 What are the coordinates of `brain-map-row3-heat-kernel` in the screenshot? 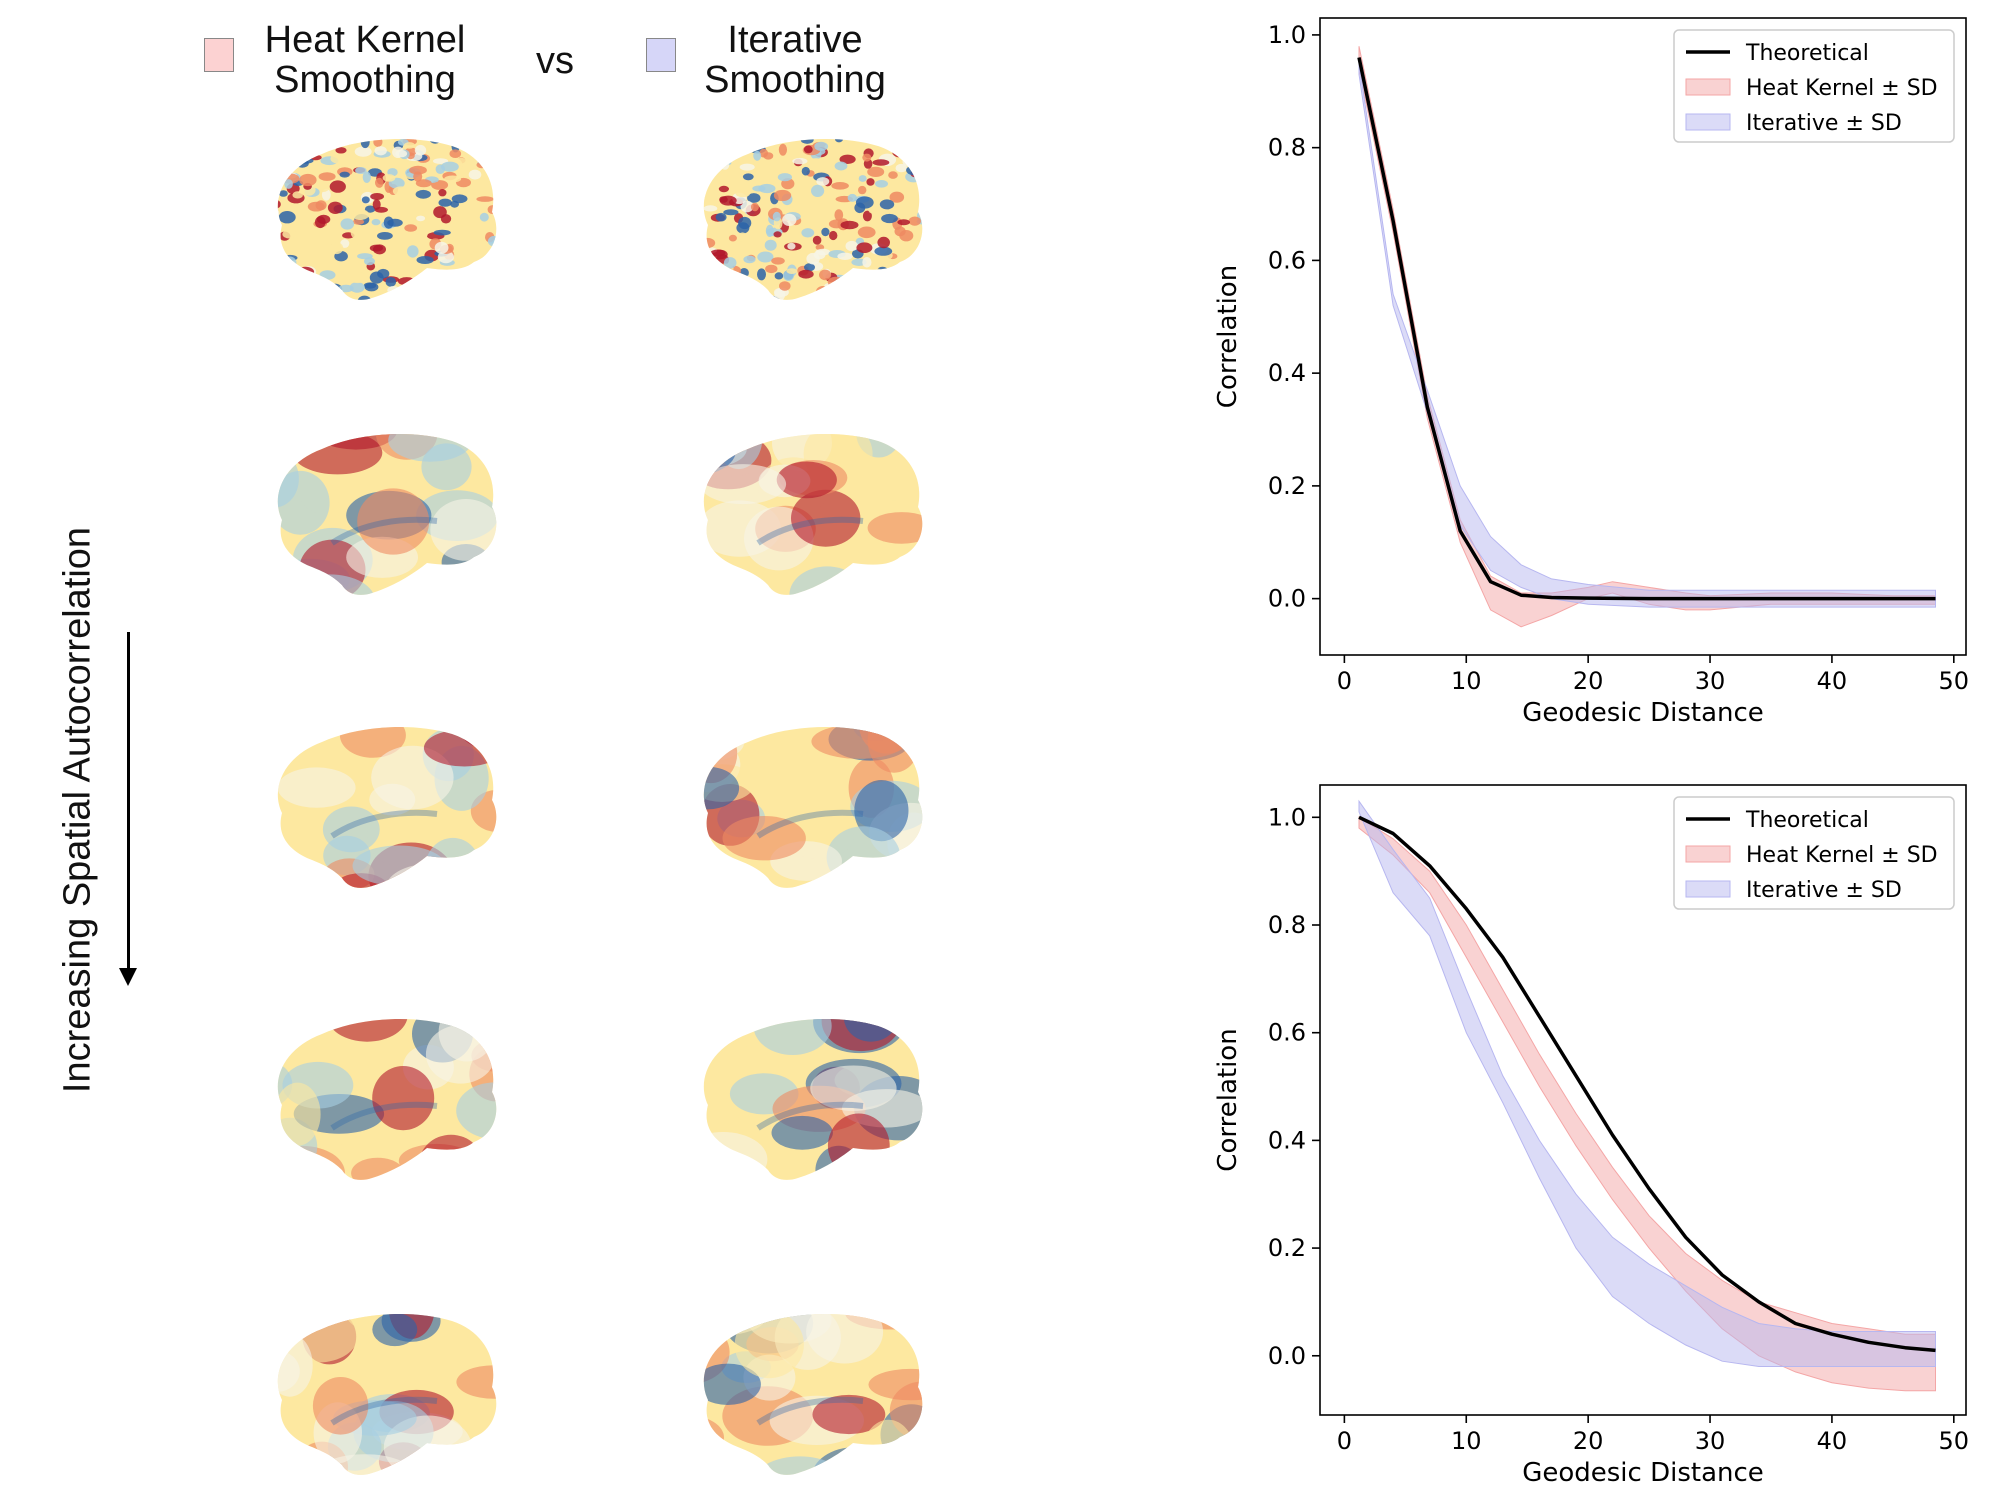 It's located at (387, 807).